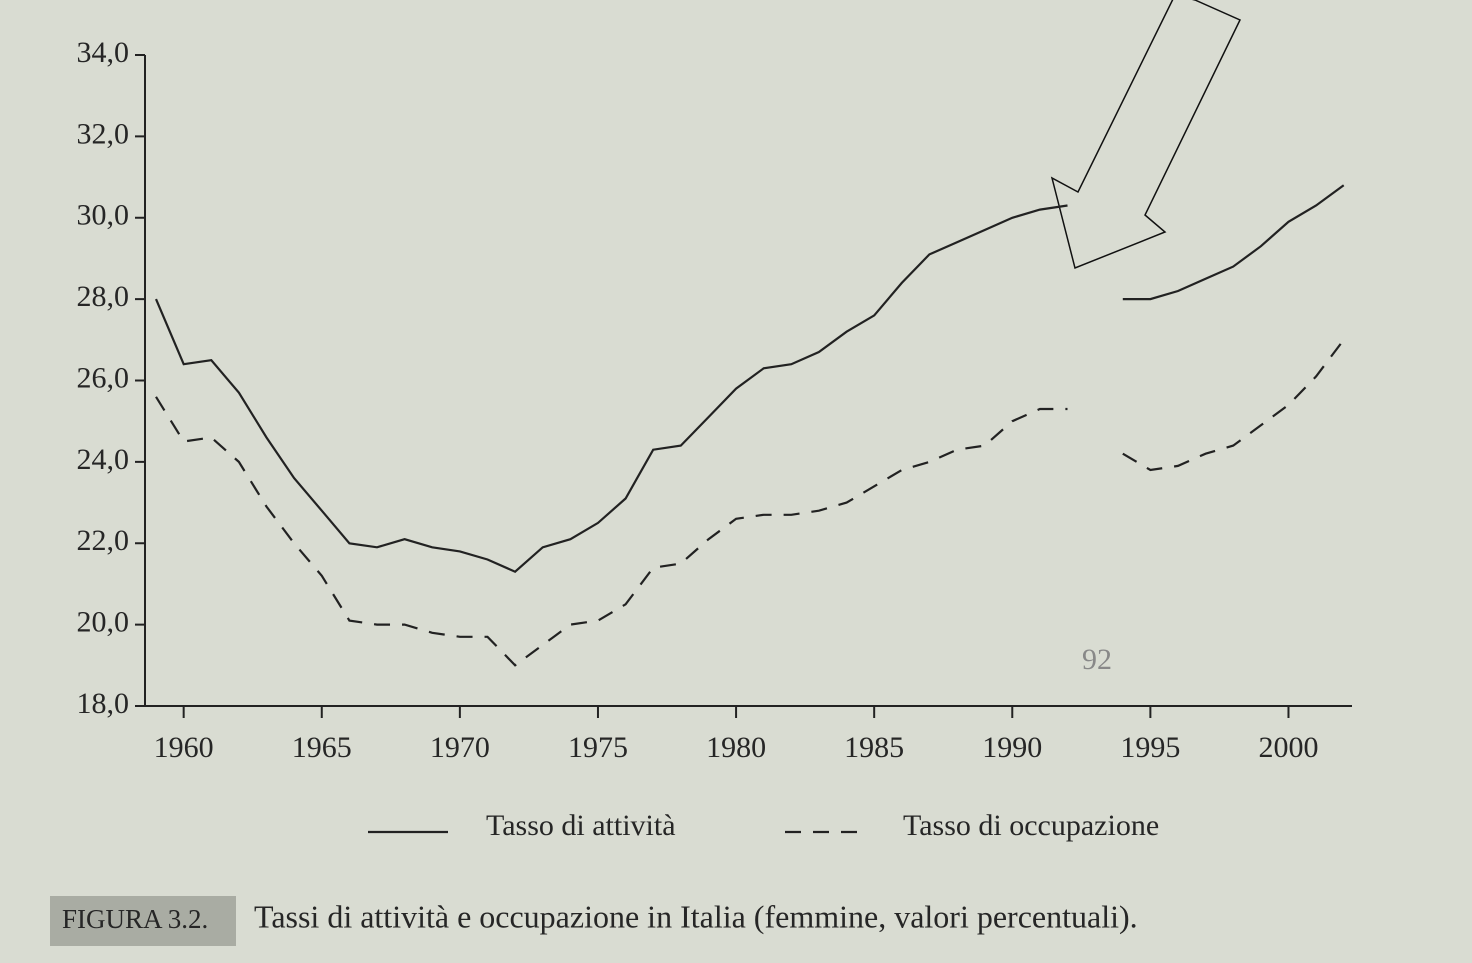  I want to click on x-tick-label: 1975, so click(598, 747).